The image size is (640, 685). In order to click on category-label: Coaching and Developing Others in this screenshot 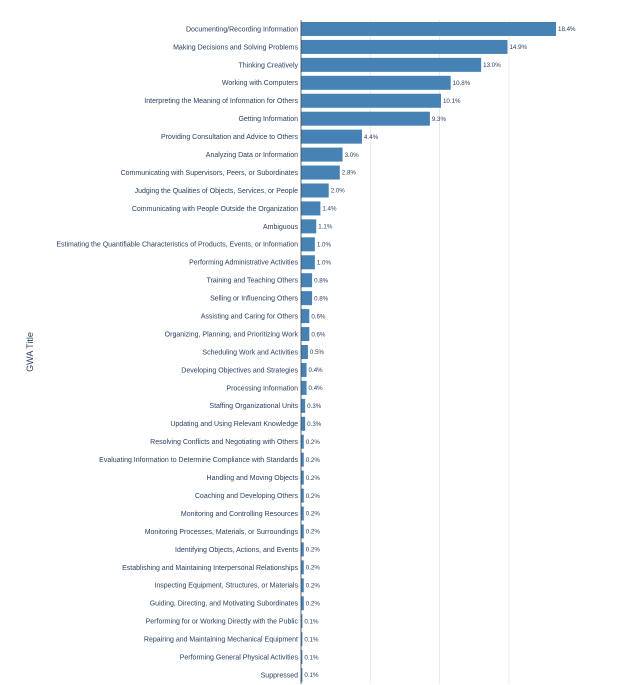, I will do `click(247, 496)`.